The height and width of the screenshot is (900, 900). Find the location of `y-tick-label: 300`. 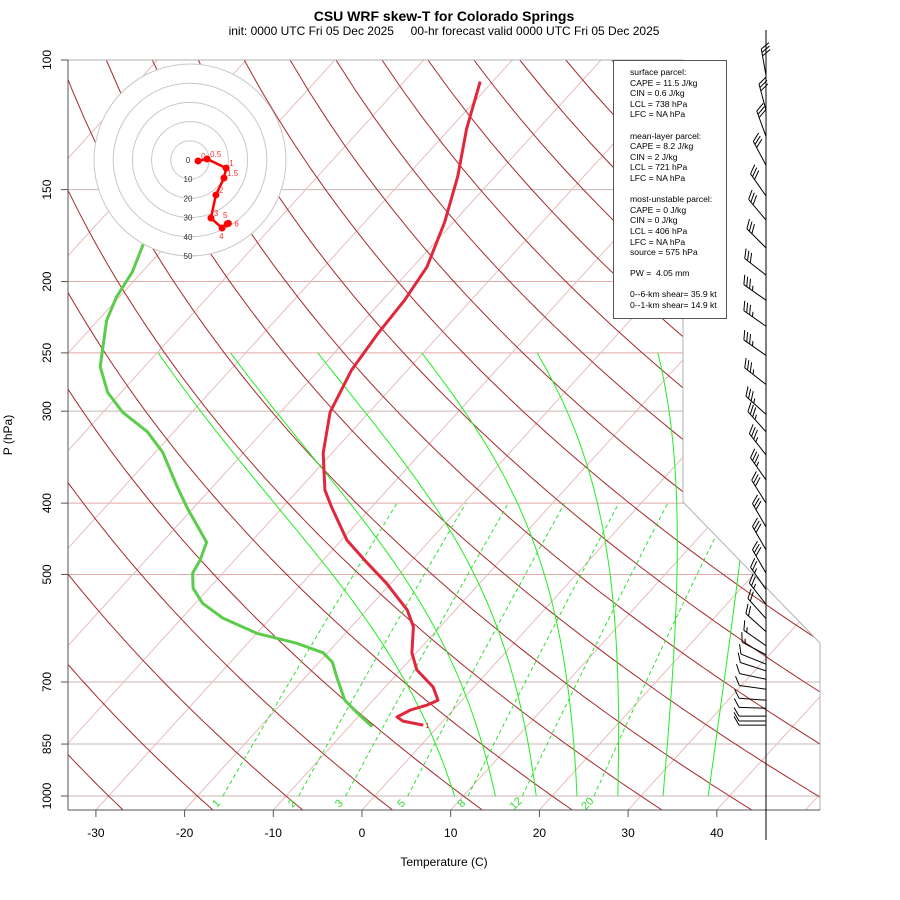

y-tick-label: 300 is located at coordinates (47, 411).